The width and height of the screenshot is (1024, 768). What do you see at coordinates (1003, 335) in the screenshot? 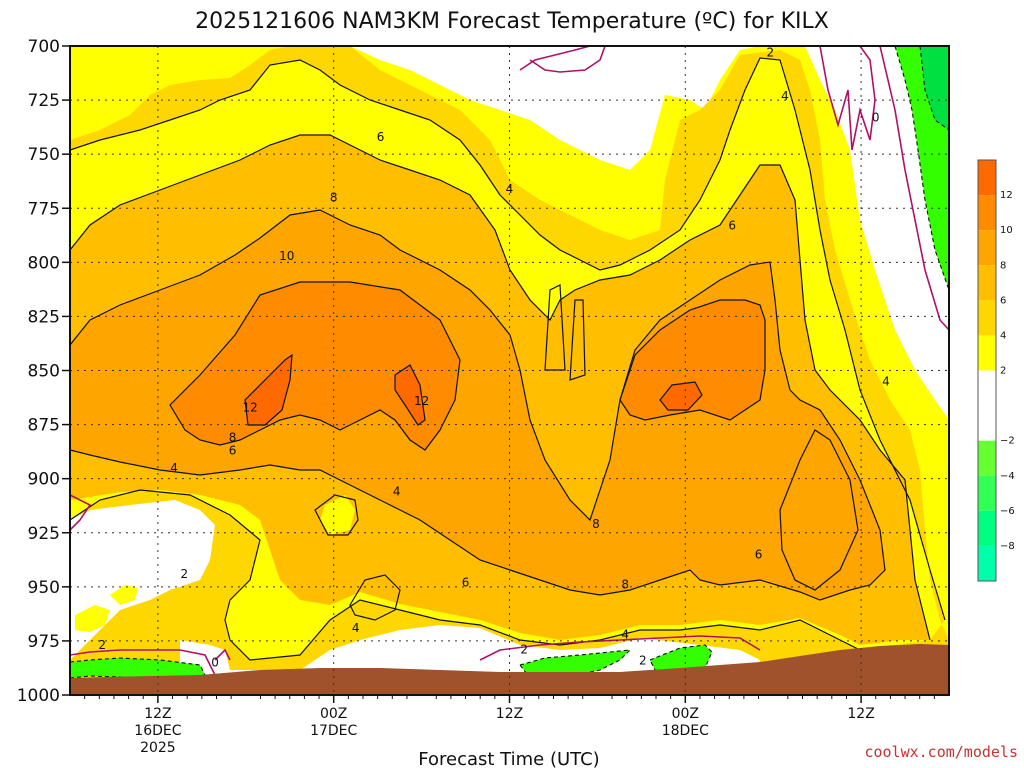
I see `colorbar-label: 4` at bounding box center [1003, 335].